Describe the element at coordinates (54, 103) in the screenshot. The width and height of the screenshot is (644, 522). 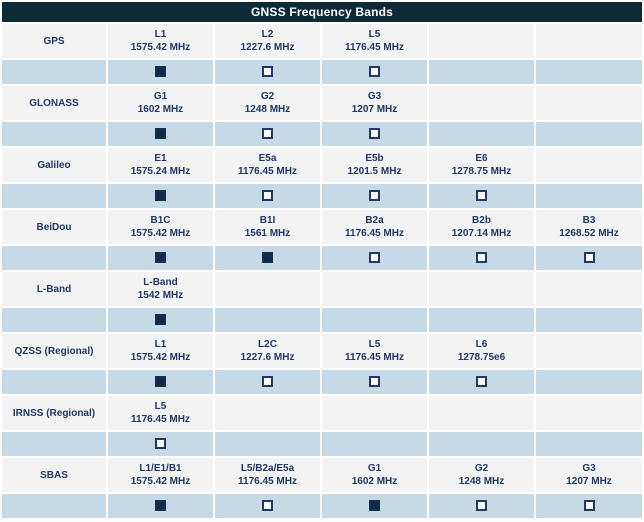
I see `system-name-cell: GLONASS` at that location.